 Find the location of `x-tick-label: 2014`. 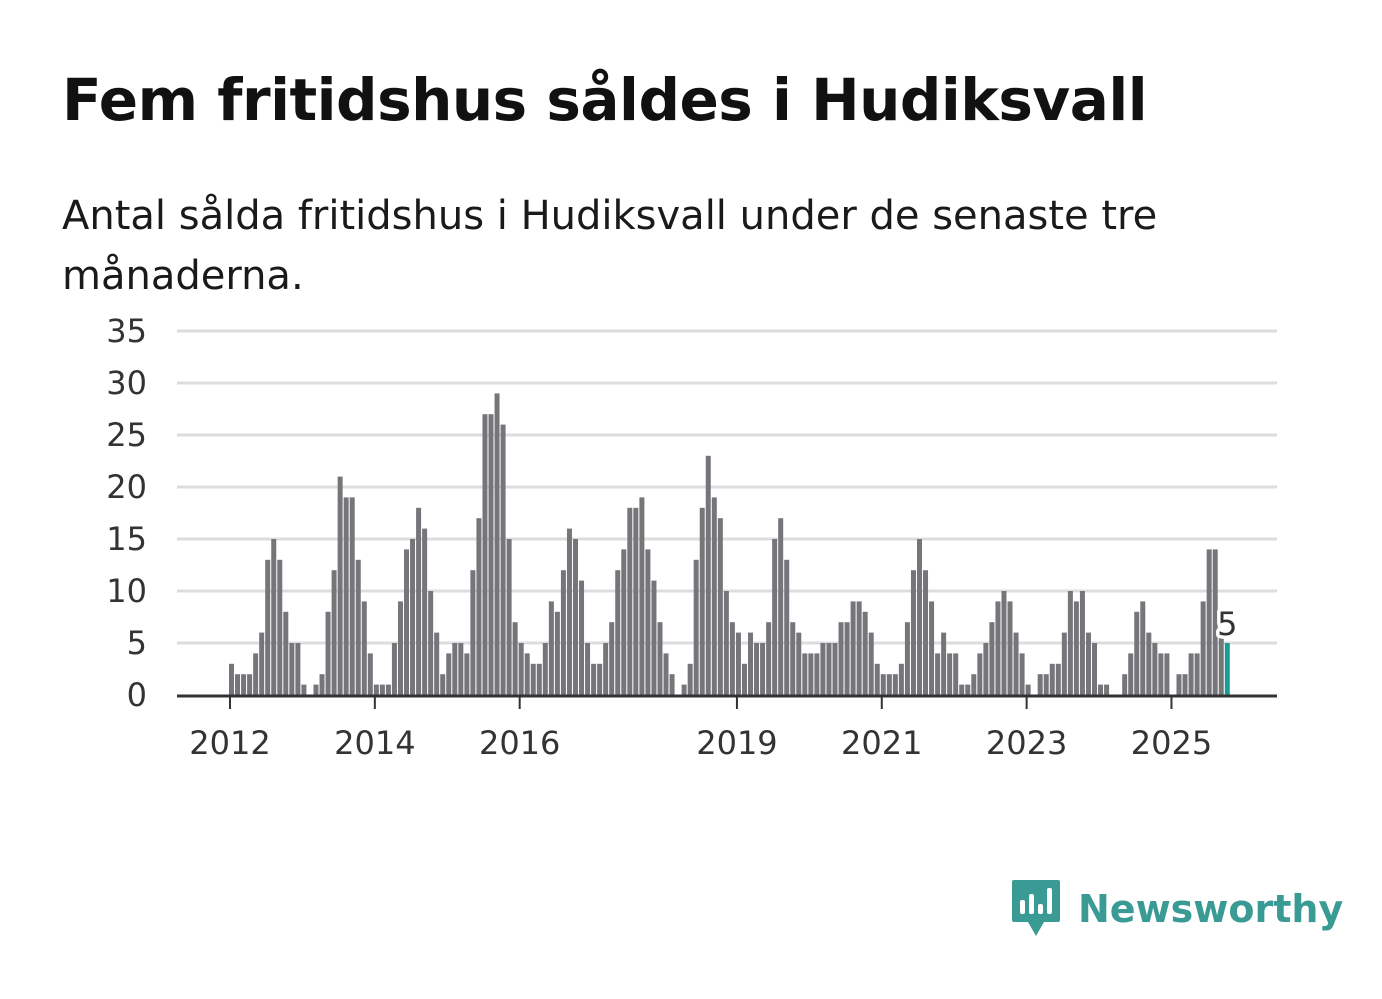

x-tick-label: 2014 is located at coordinates (374, 743).